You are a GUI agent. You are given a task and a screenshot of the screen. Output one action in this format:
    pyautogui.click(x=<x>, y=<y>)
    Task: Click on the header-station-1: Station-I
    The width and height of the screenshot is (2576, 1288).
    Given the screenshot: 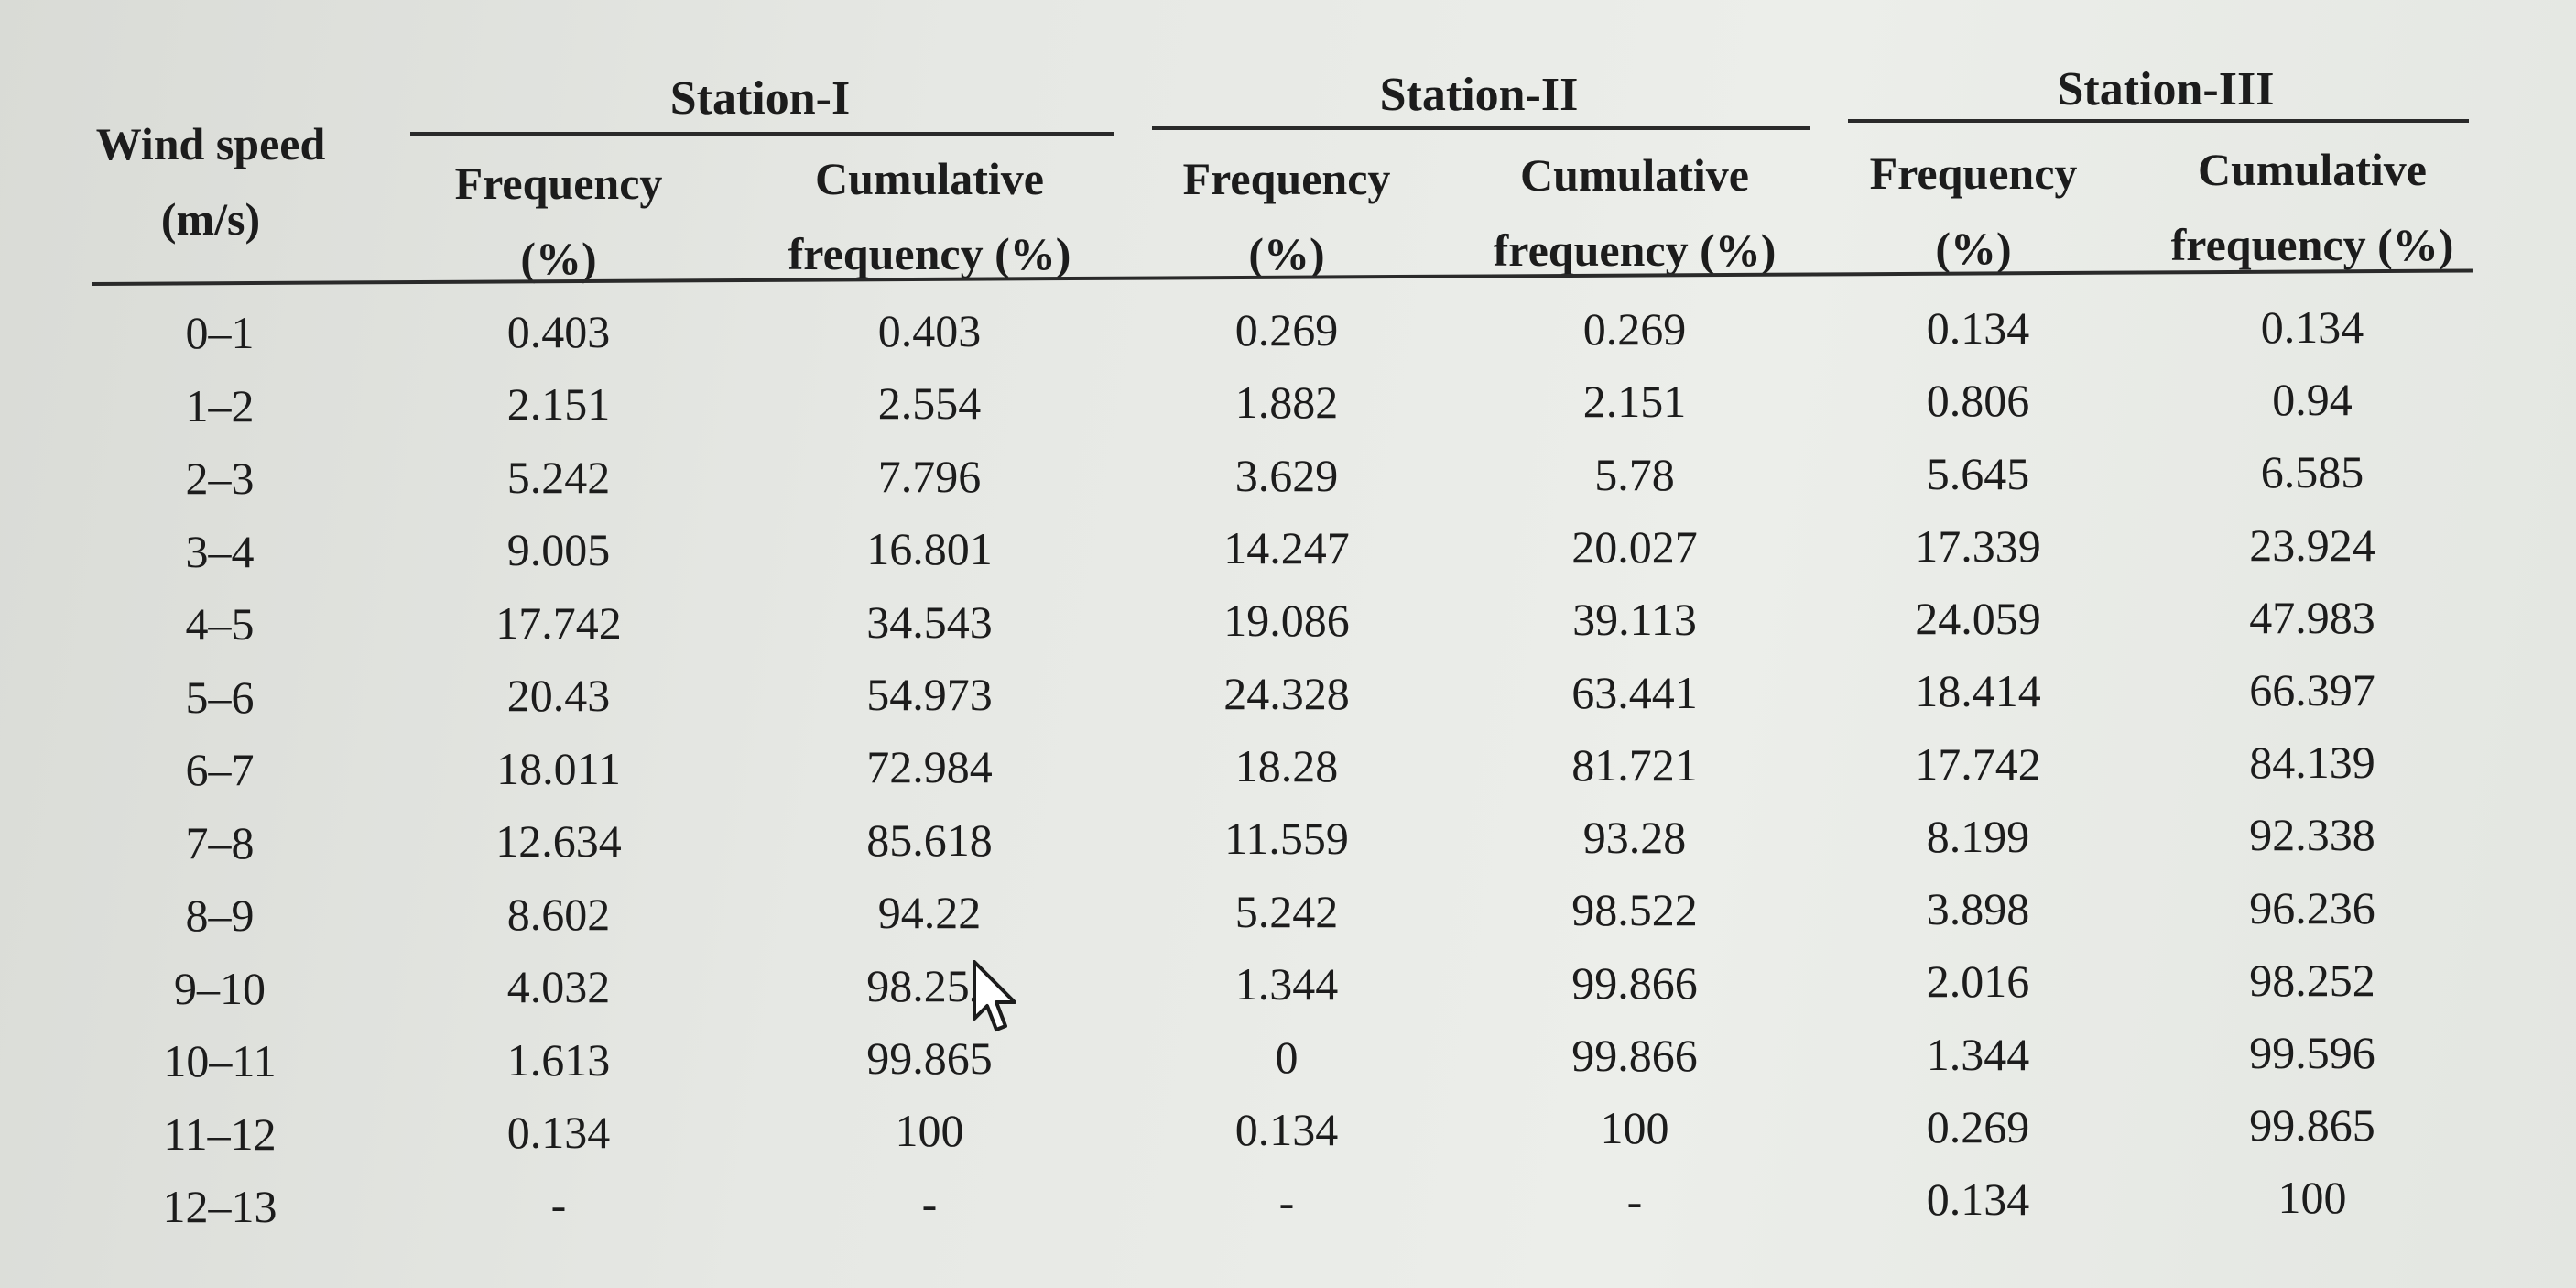 What is the action you would take?
    pyautogui.click(x=760, y=99)
    